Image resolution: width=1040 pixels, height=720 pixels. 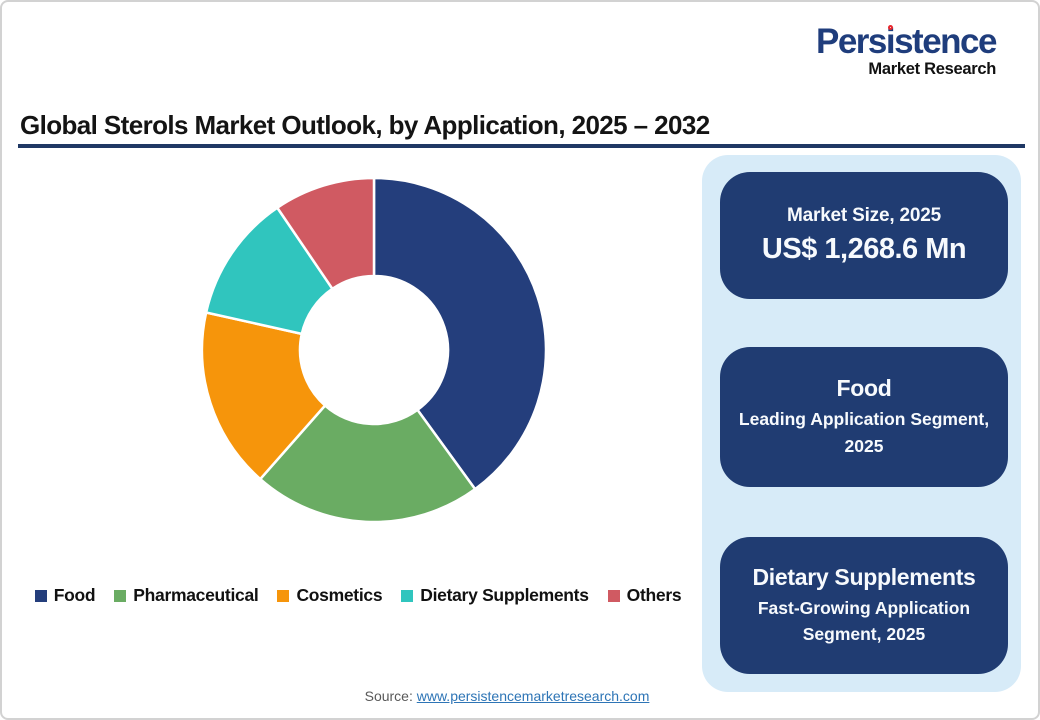 I want to click on legend-item-pharmaceutical: Pharmaceutical, so click(x=186, y=595).